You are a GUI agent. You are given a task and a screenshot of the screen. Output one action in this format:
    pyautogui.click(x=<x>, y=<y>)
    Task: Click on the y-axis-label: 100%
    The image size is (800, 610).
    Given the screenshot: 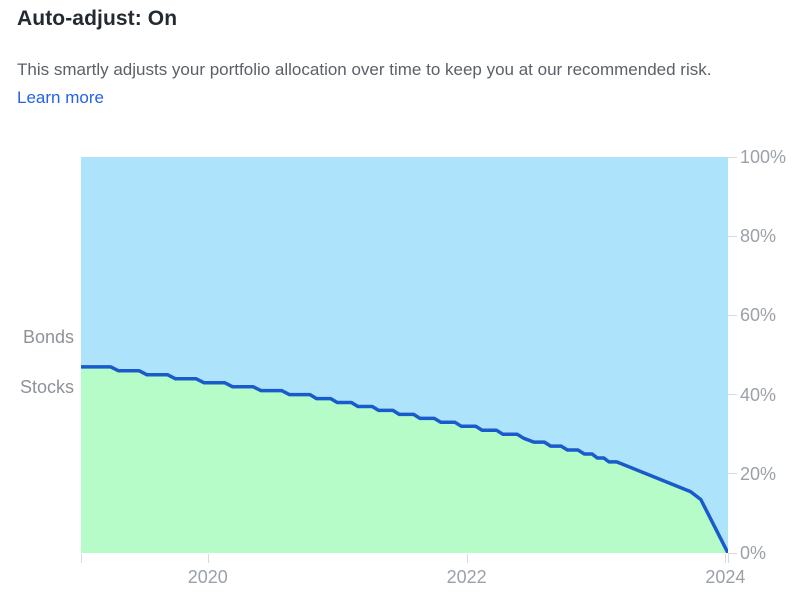 What is the action you would take?
    pyautogui.click(x=763, y=157)
    